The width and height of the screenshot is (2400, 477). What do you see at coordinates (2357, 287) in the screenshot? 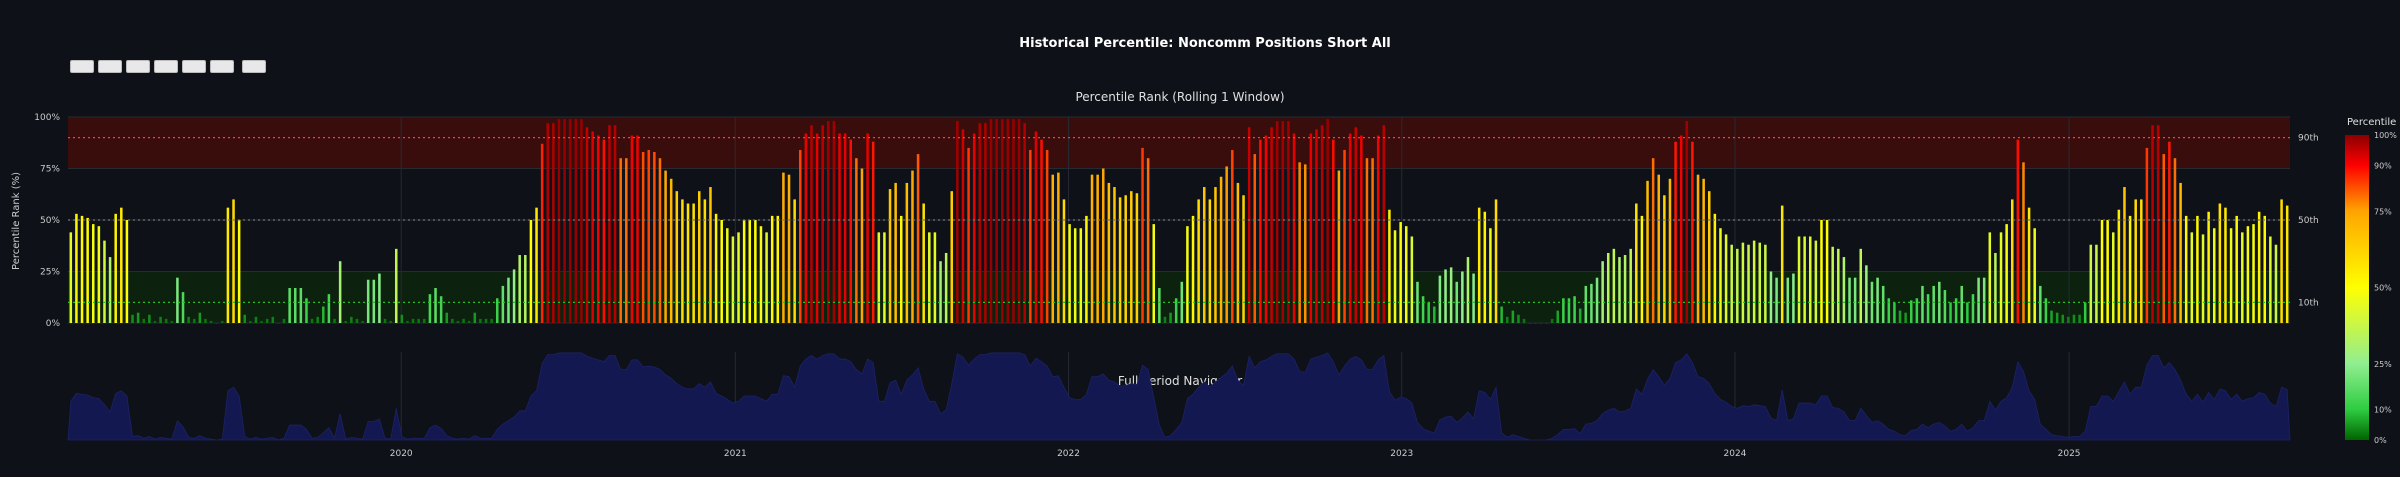
I see `colorbar` at bounding box center [2357, 287].